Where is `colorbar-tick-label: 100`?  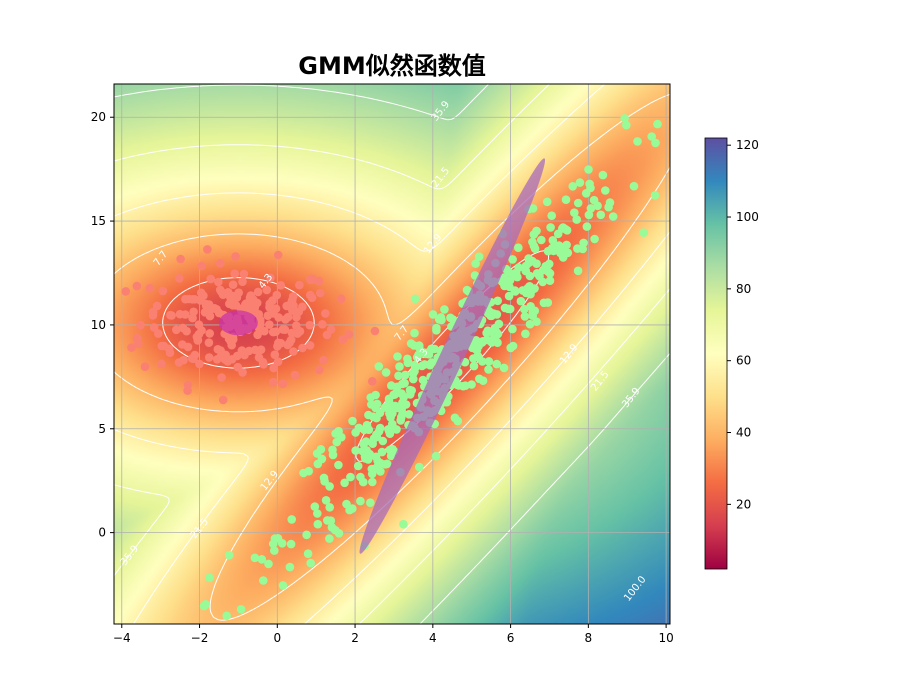 colorbar-tick-label: 100 is located at coordinates (747, 217).